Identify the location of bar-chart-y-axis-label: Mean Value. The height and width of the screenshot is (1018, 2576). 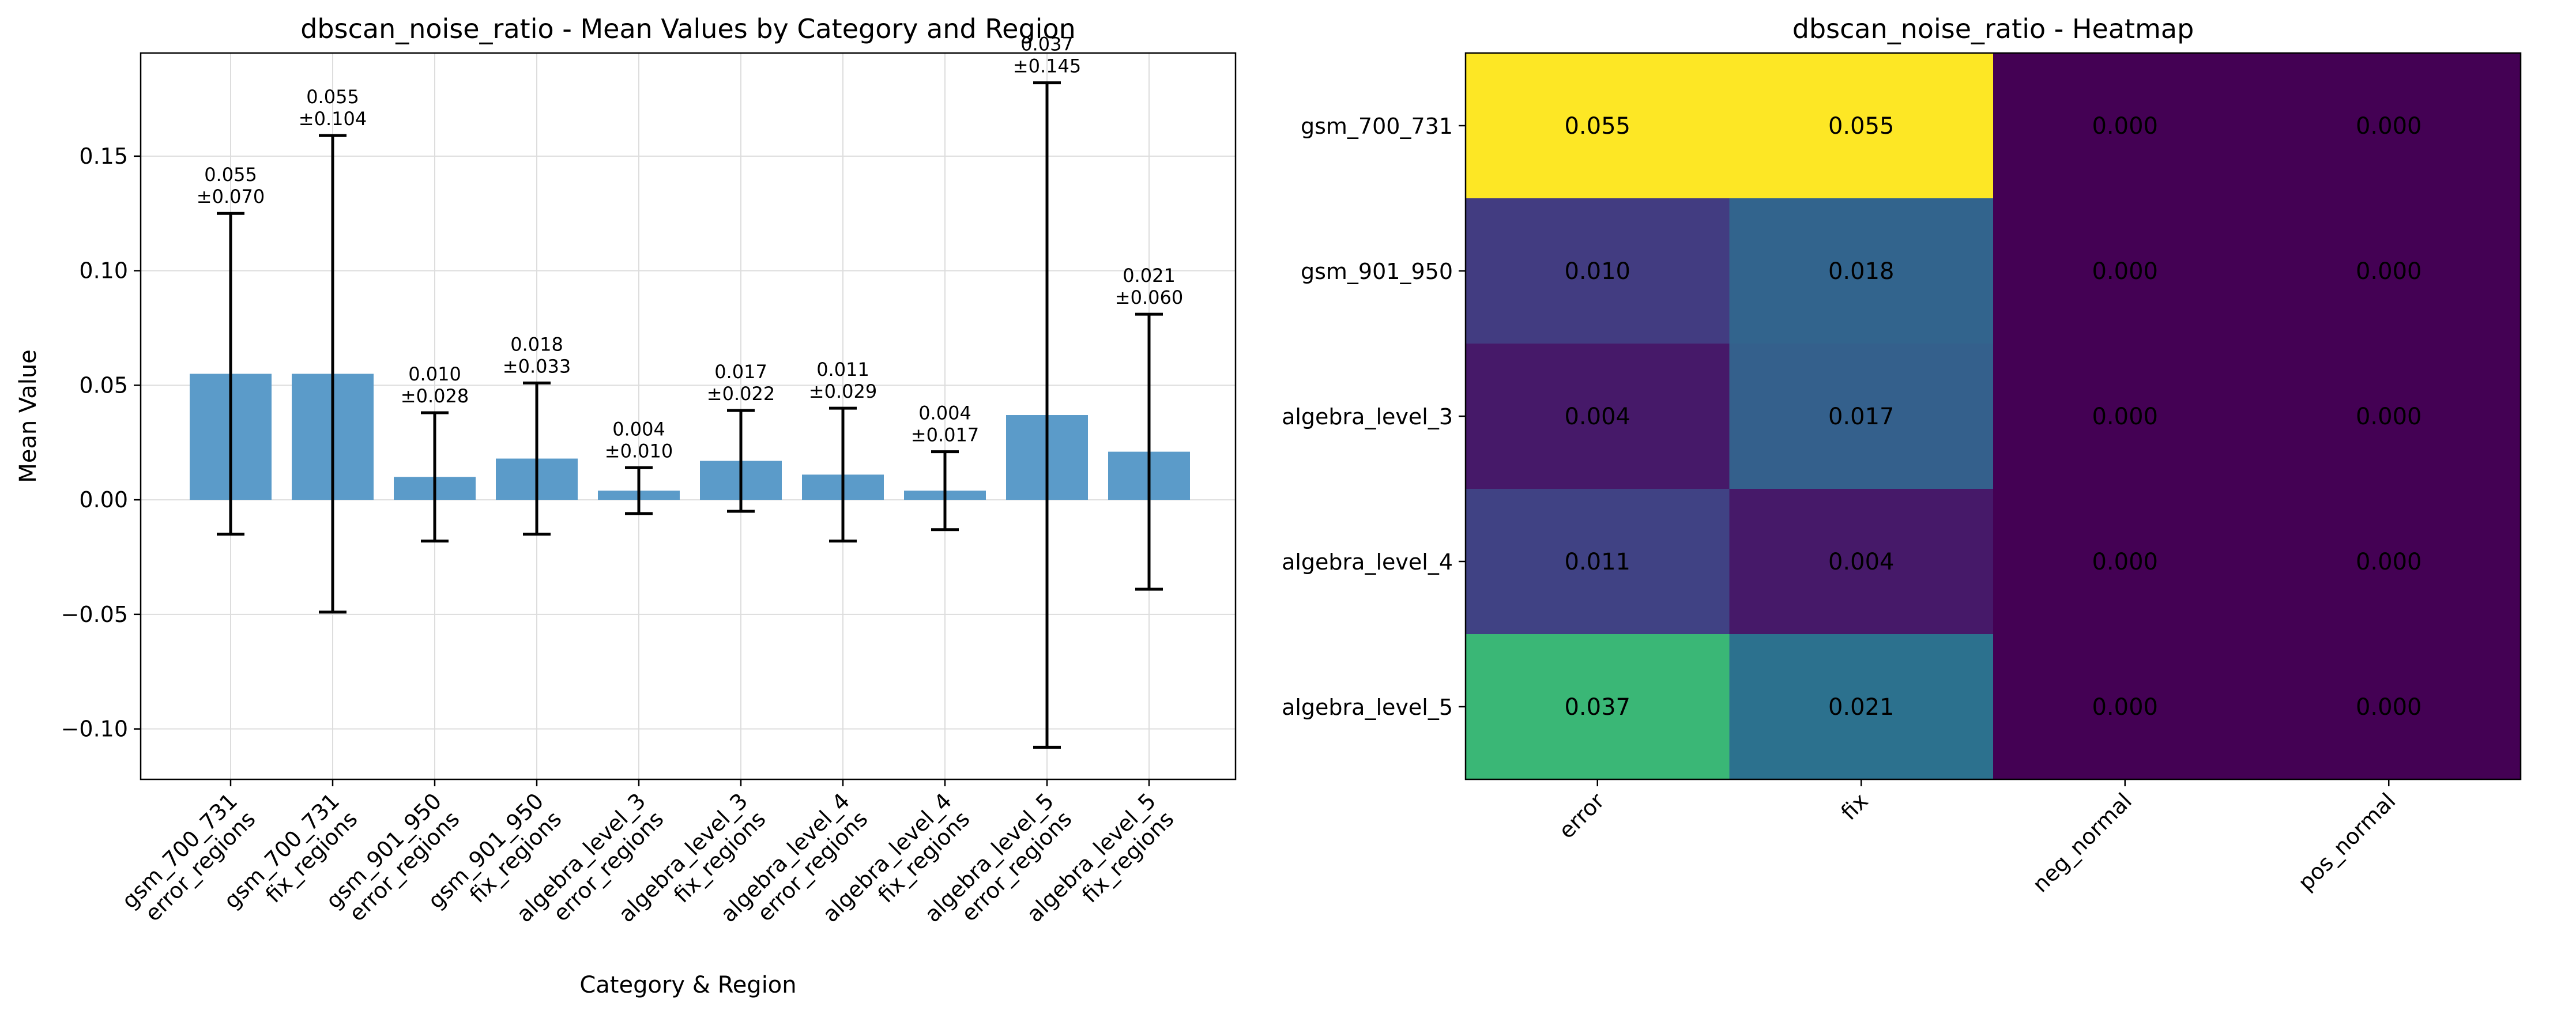
(28, 416).